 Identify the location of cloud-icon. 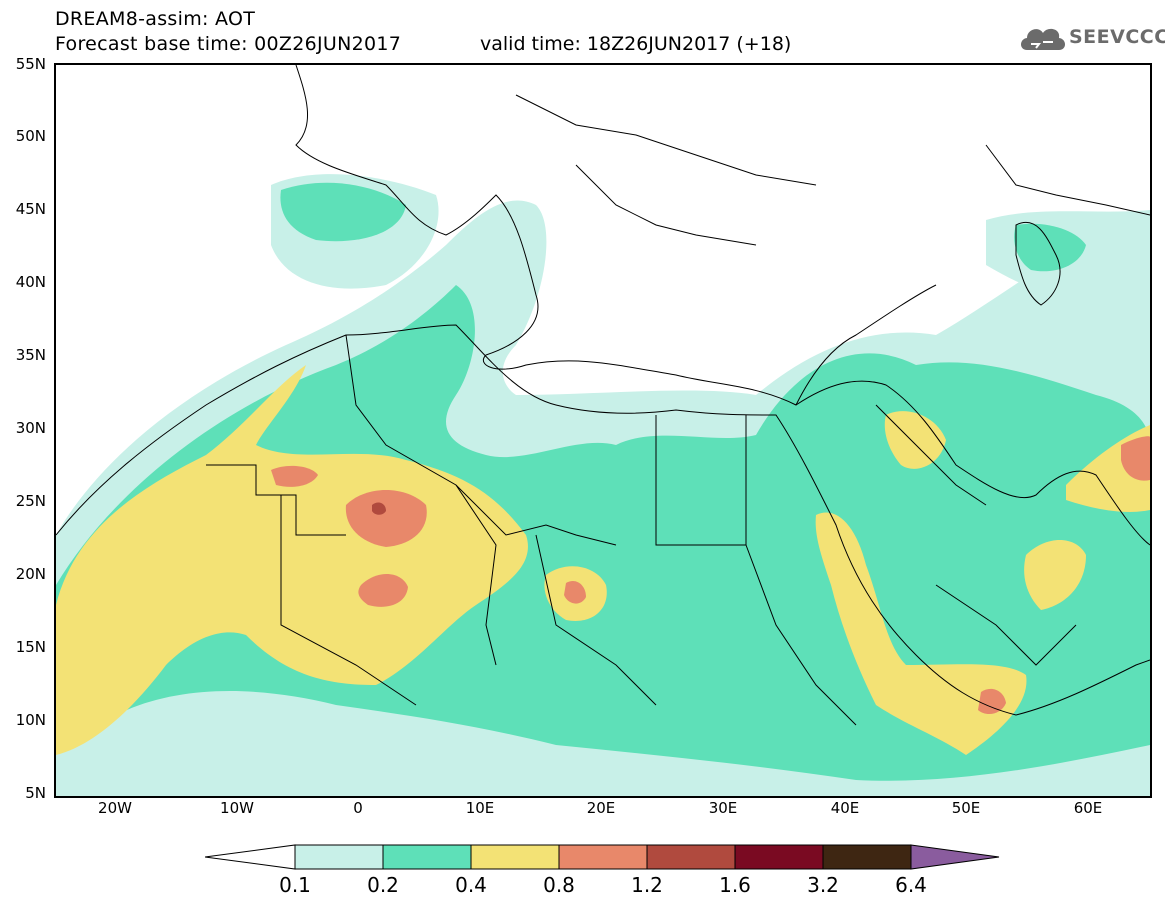
(1043, 39).